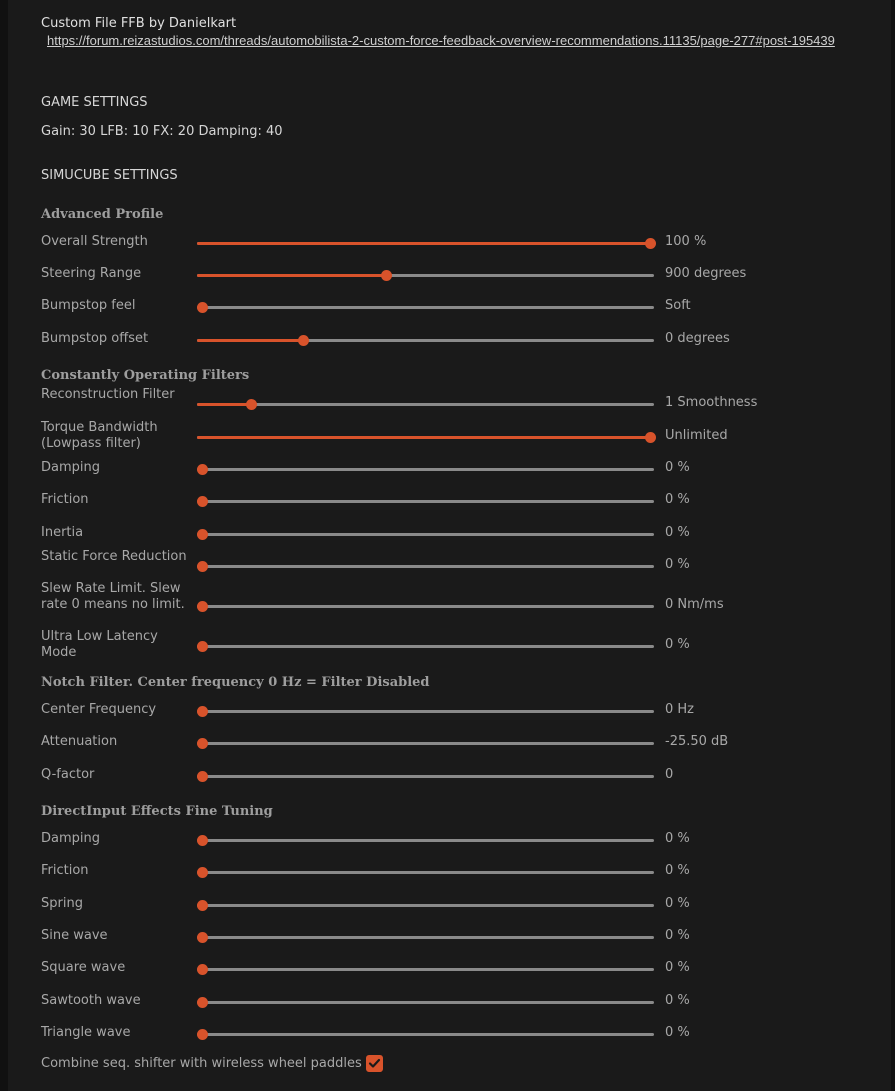 The width and height of the screenshot is (895, 1091). Describe the element at coordinates (99, 435) in the screenshot. I see `slider-label: Torque Bandwidth (Lowpass filter)` at that location.